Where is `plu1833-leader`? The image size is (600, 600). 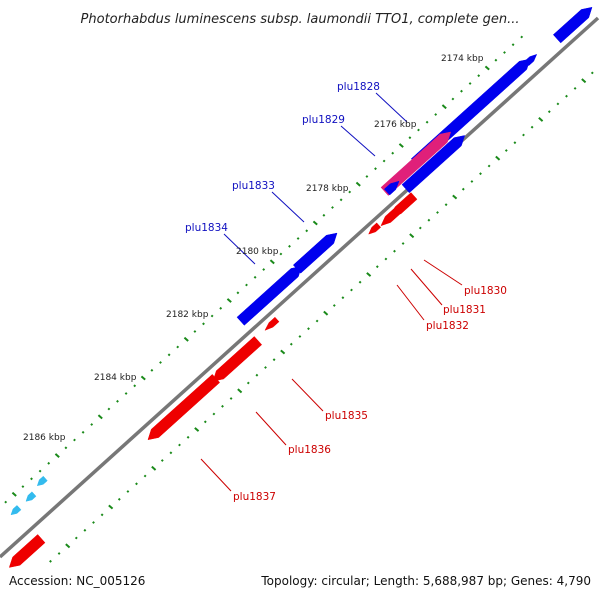 plu1833-leader is located at coordinates (288, 207).